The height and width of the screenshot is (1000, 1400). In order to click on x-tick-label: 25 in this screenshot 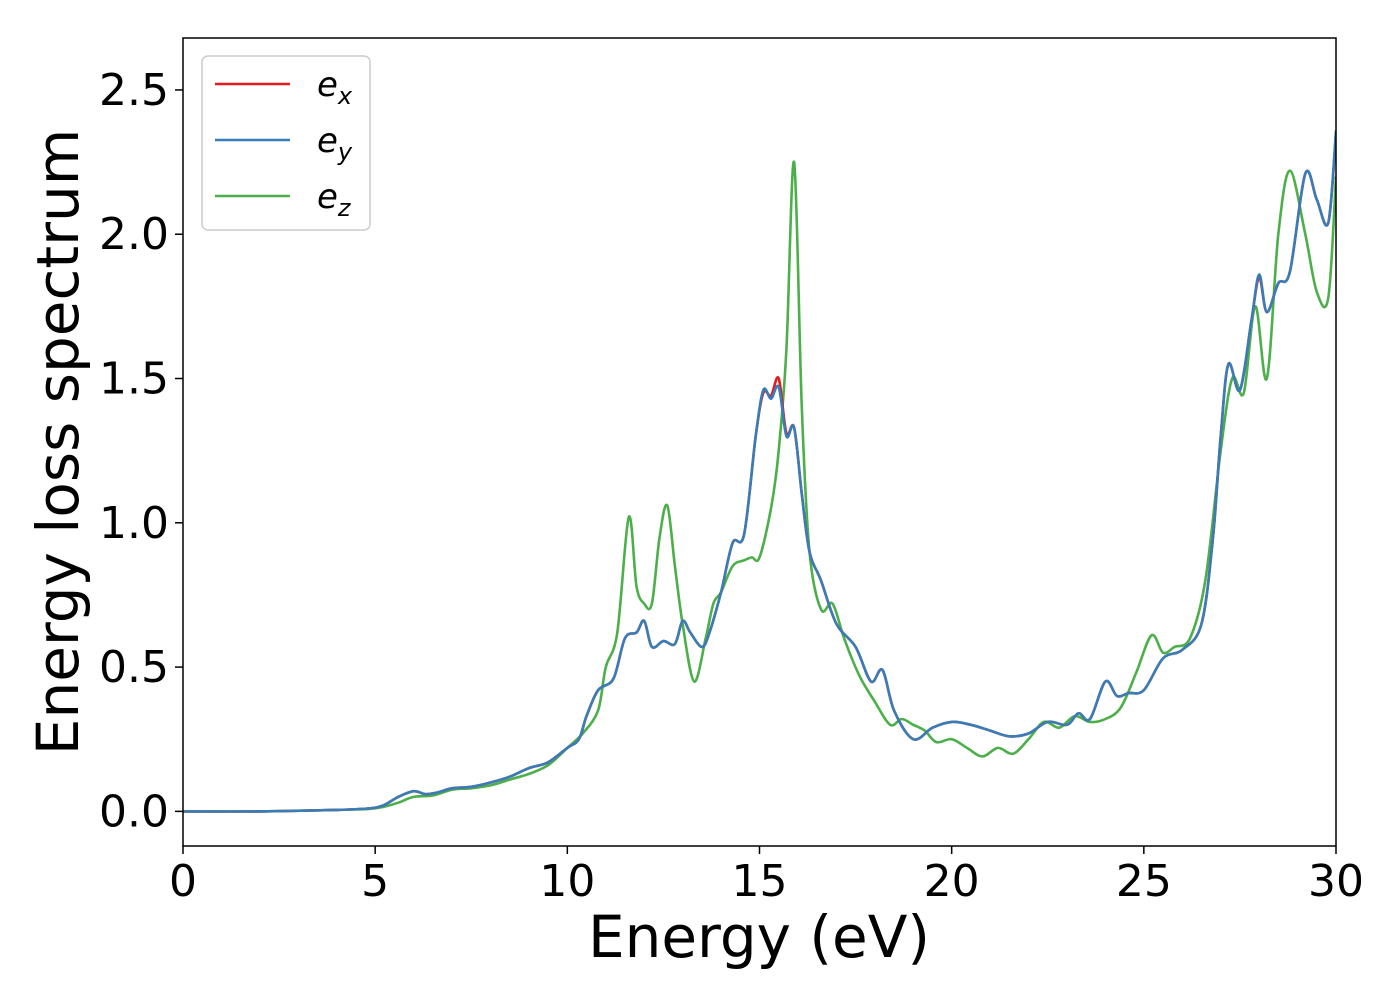, I will do `click(1144, 881)`.